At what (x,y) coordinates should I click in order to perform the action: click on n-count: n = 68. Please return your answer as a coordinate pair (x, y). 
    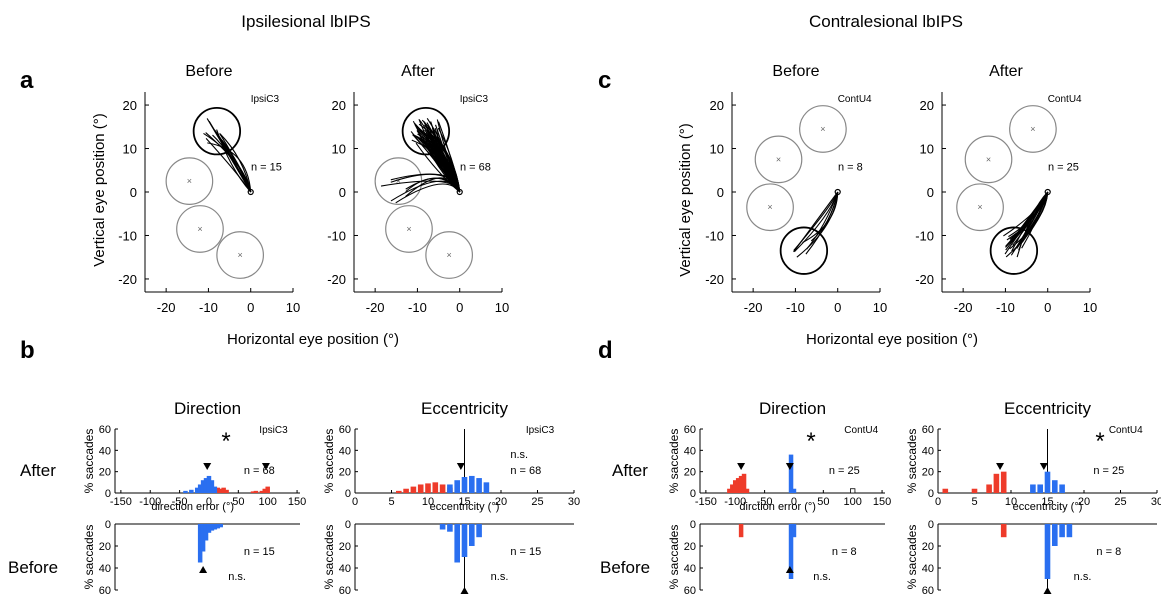
    Looking at the image, I should click on (259, 471).